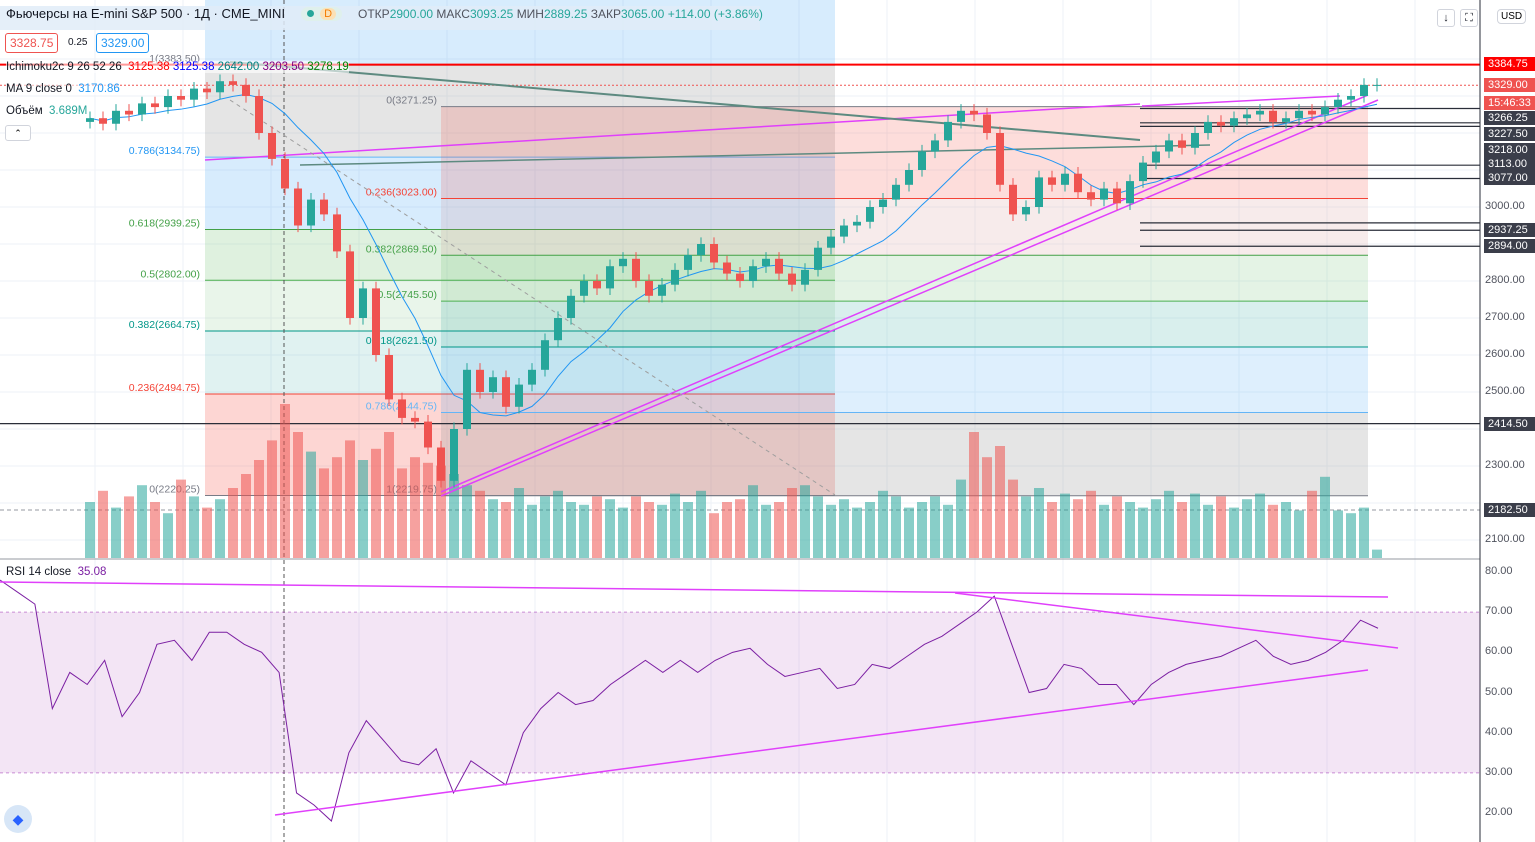 The width and height of the screenshot is (1535, 842). What do you see at coordinates (1505, 391) in the screenshot?
I see `price-axis-label: 2500.00` at bounding box center [1505, 391].